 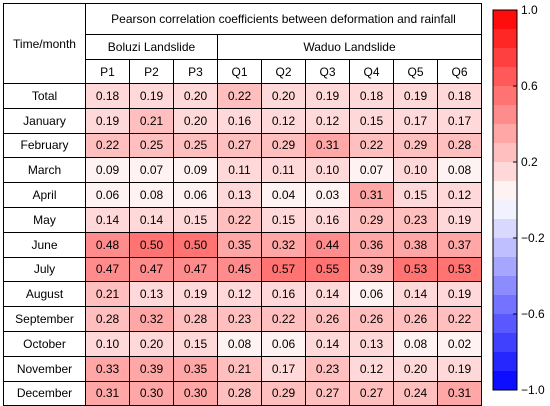 What do you see at coordinates (44, 195) in the screenshot?
I see `row-label-april: April` at bounding box center [44, 195].